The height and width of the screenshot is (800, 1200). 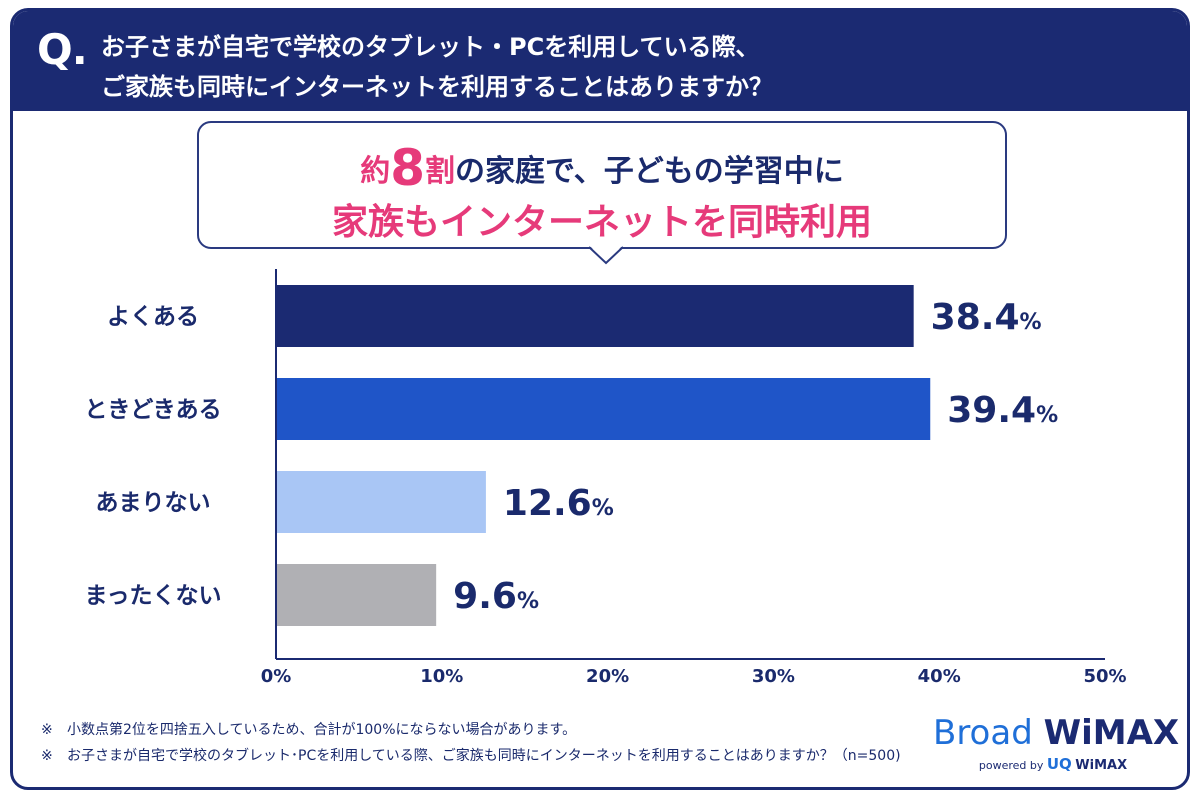 I want to click on uq-wimax-logo: WiMAX, so click(x=1101, y=765).